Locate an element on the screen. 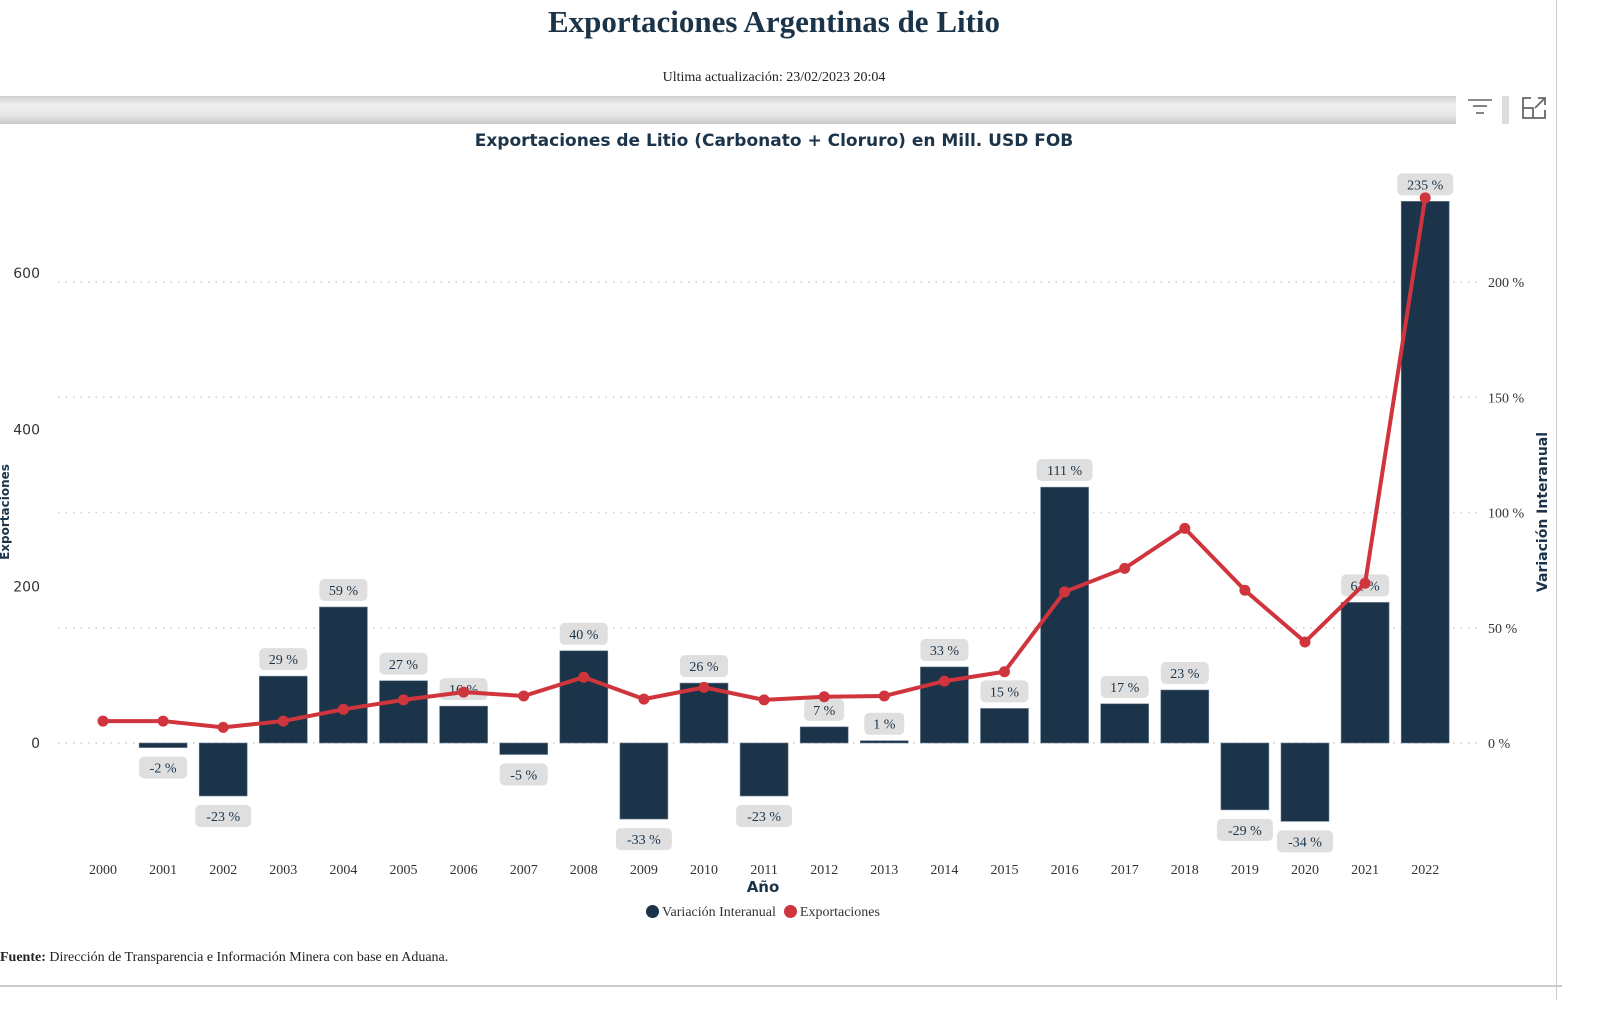  data-label: -33 % is located at coordinates (643, 839).